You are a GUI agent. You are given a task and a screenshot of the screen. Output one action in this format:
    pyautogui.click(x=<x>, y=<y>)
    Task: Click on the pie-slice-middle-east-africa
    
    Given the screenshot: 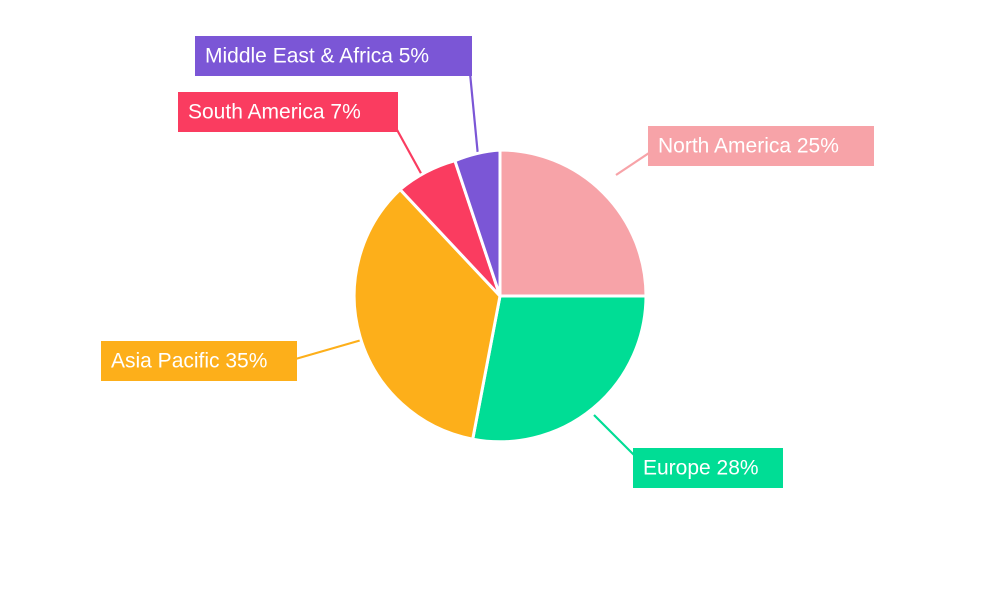 What is the action you would take?
    pyautogui.click(x=477, y=223)
    